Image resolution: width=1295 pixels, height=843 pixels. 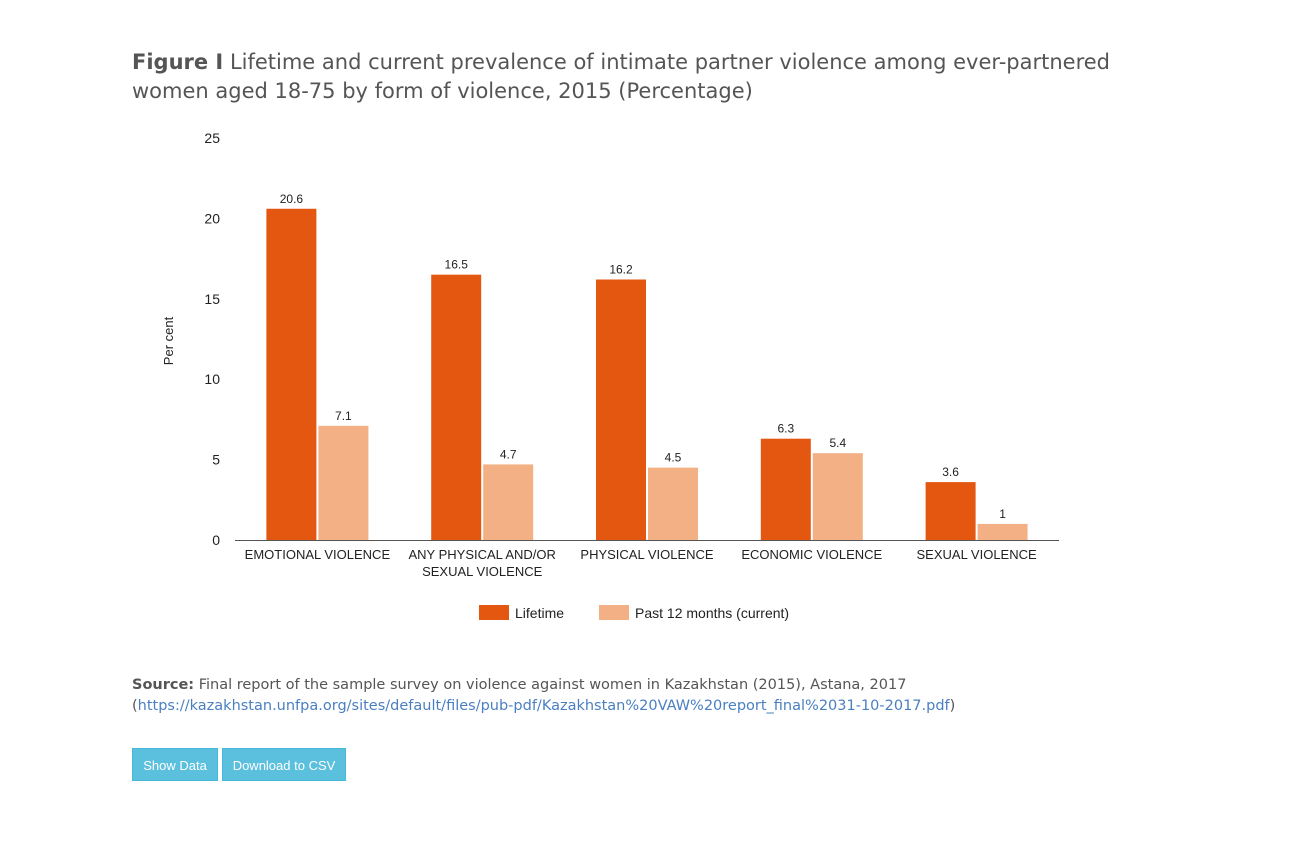 I want to click on download-csv-button: Download to CSV, so click(x=284, y=764).